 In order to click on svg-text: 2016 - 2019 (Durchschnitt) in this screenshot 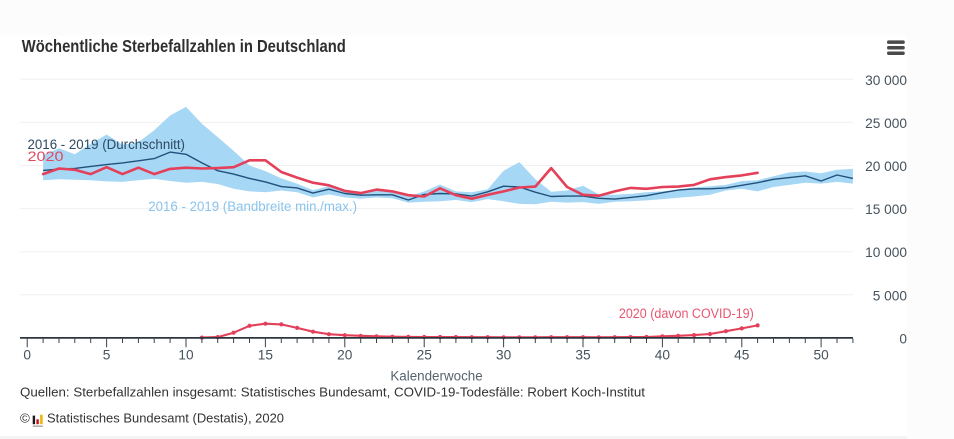, I will do `click(107, 144)`.